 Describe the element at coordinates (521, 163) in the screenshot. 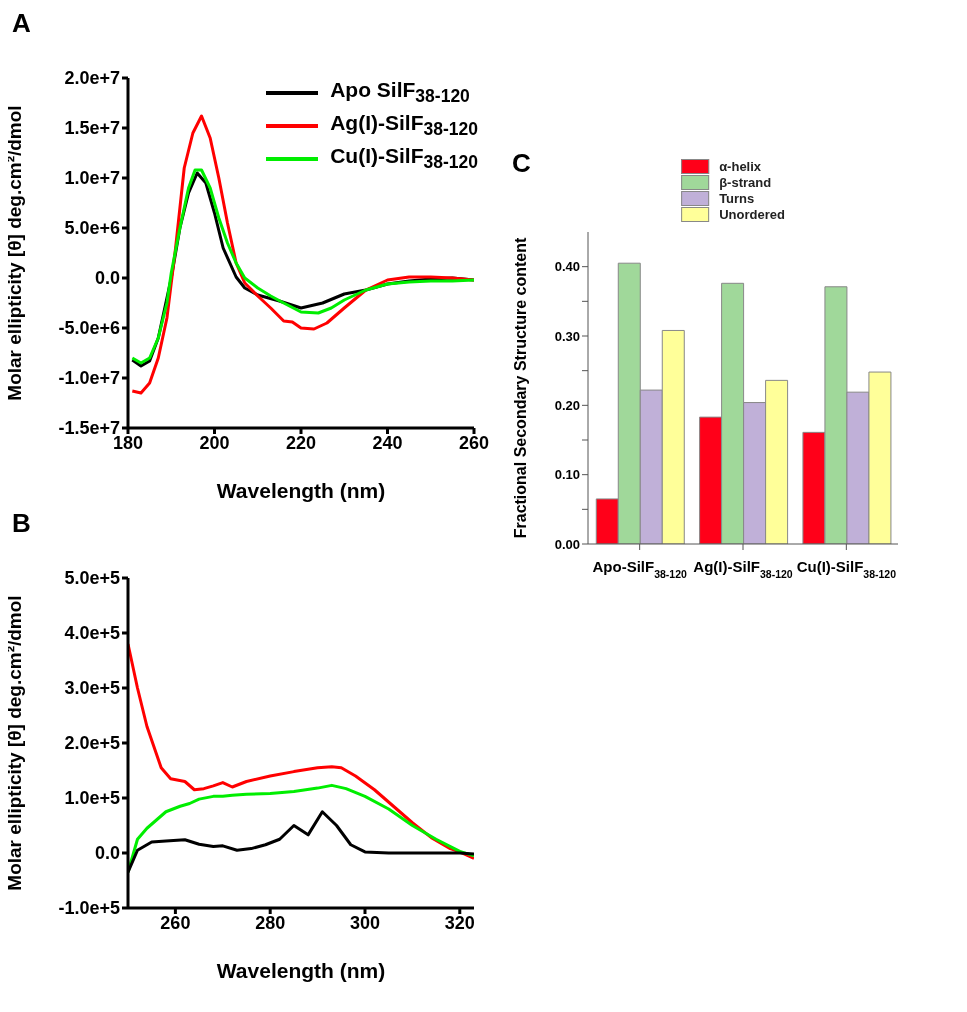

I see `chart-title: C` at that location.